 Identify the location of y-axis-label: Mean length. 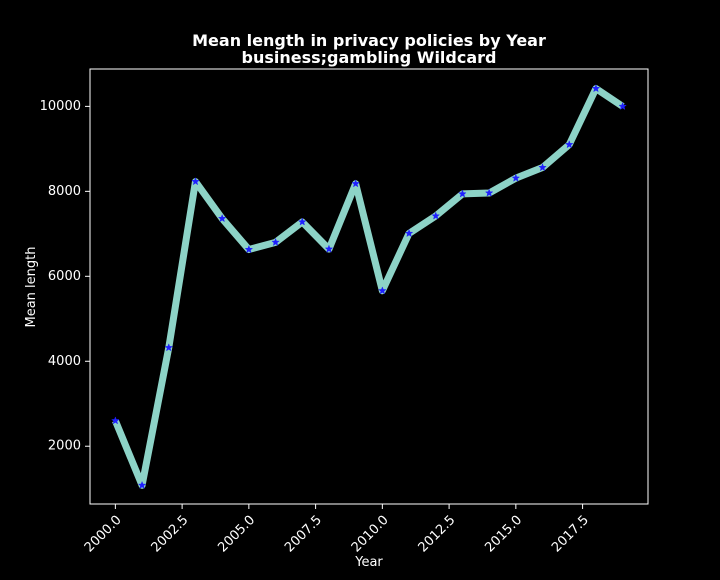
(31, 287).